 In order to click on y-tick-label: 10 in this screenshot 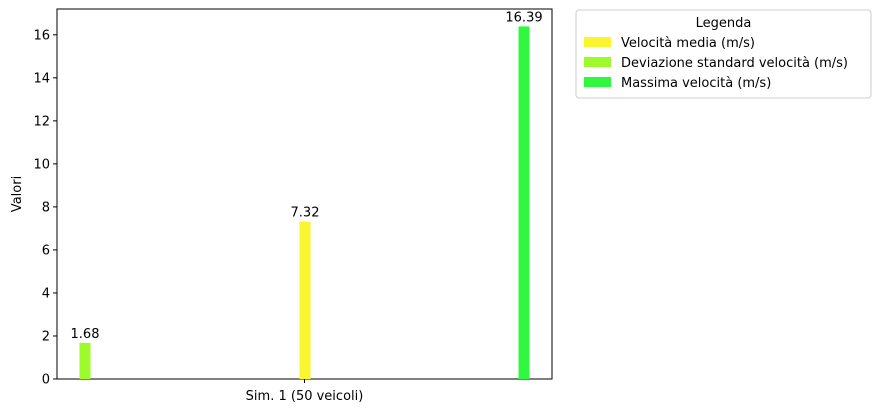, I will do `click(41, 164)`.